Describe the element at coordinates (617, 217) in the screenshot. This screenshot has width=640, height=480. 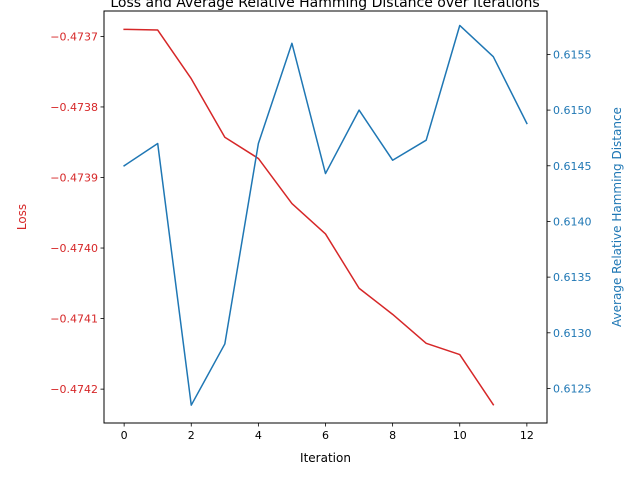
I see `y-right-axis-label: Average Relative Hamming Distance` at that location.